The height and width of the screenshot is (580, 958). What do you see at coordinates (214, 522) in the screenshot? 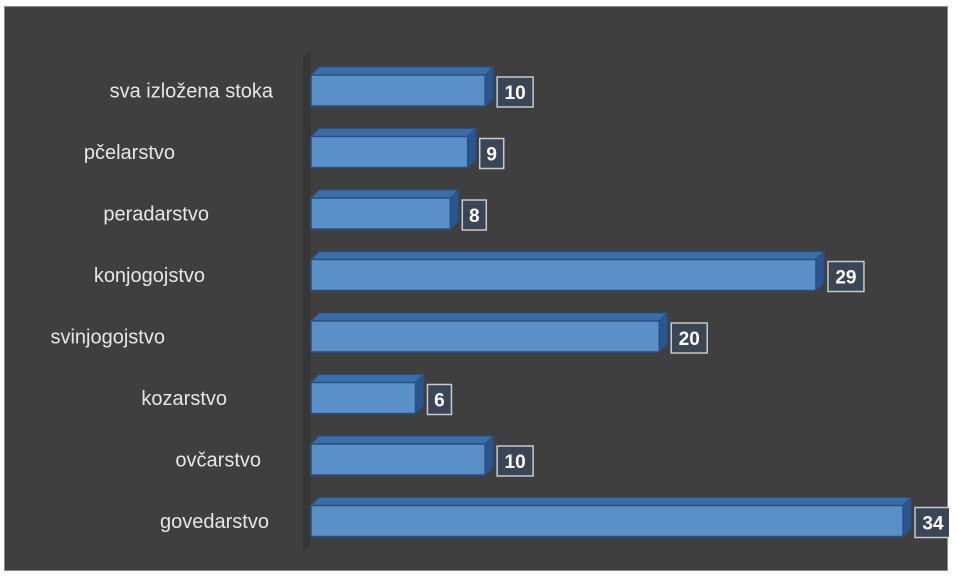
I see `category-label: govedarstvo` at bounding box center [214, 522].